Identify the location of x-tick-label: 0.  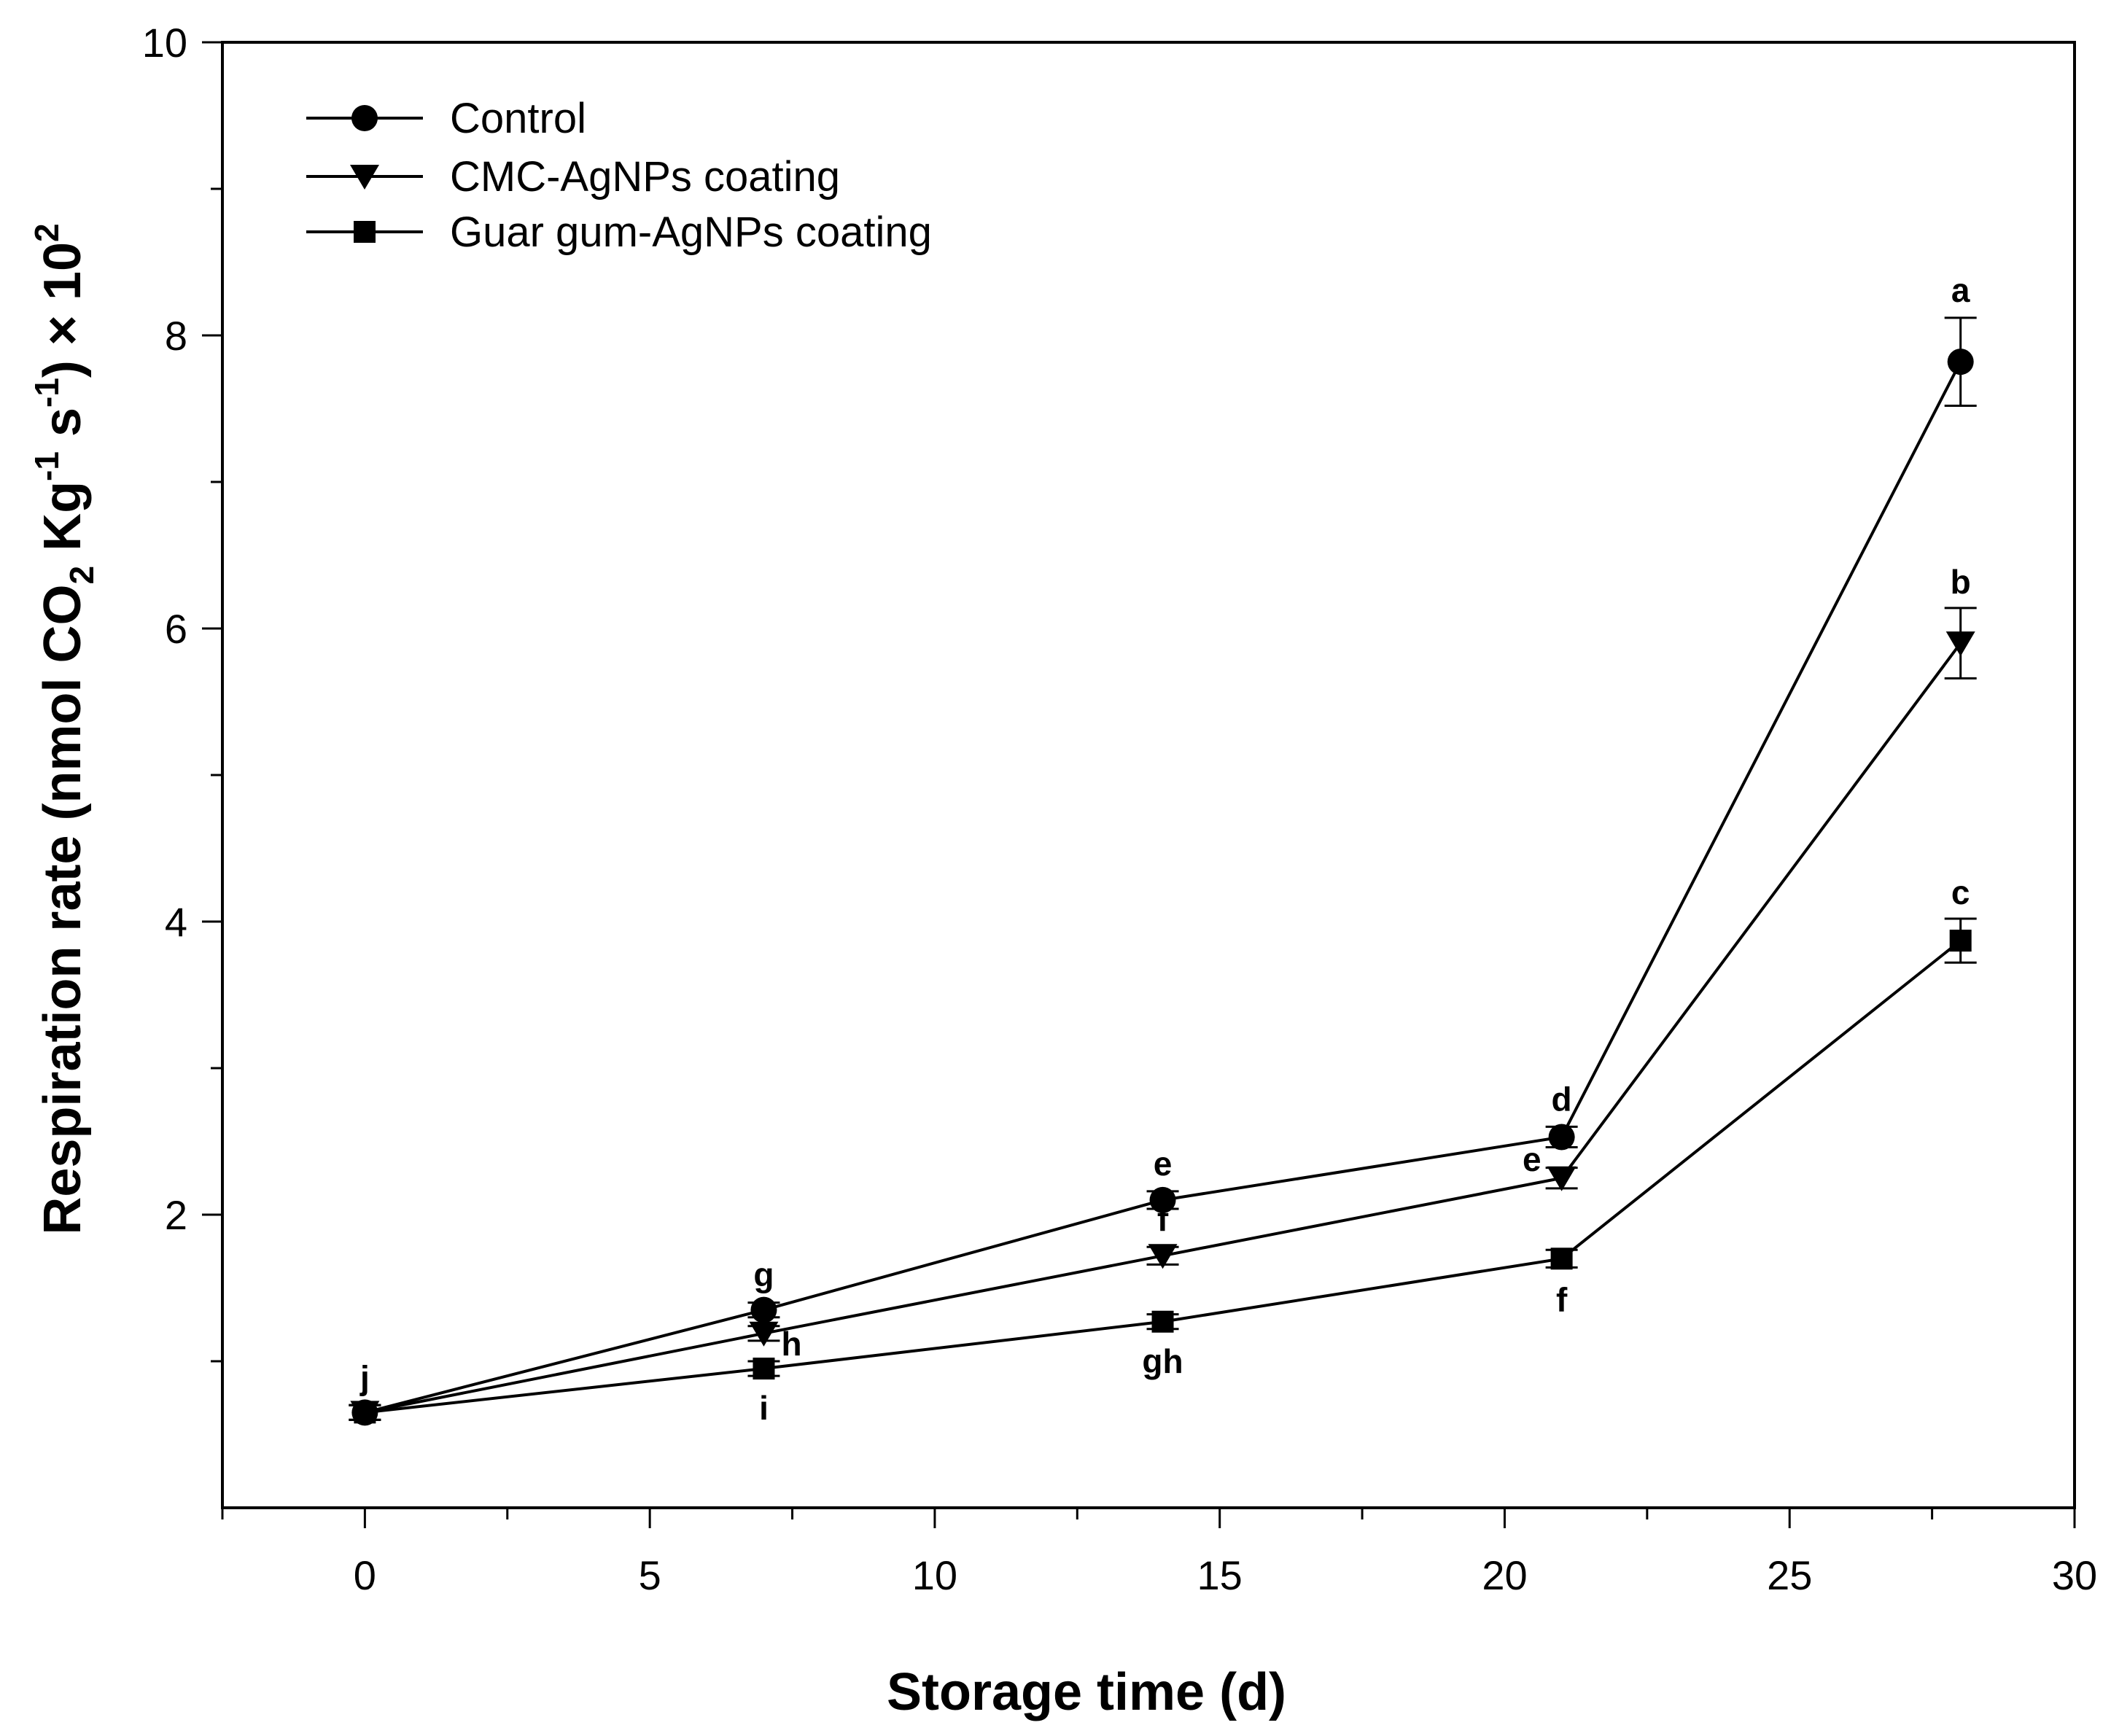
(365, 1575).